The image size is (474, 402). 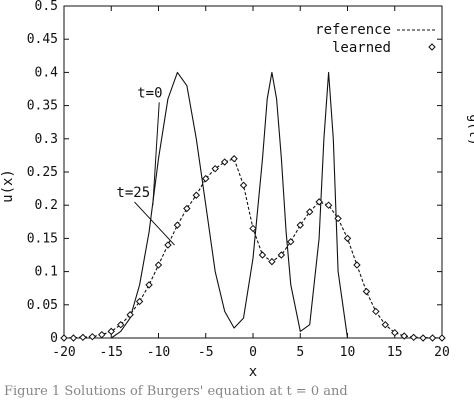 I want to click on y-tick-label: 0.35, so click(x=42, y=106).